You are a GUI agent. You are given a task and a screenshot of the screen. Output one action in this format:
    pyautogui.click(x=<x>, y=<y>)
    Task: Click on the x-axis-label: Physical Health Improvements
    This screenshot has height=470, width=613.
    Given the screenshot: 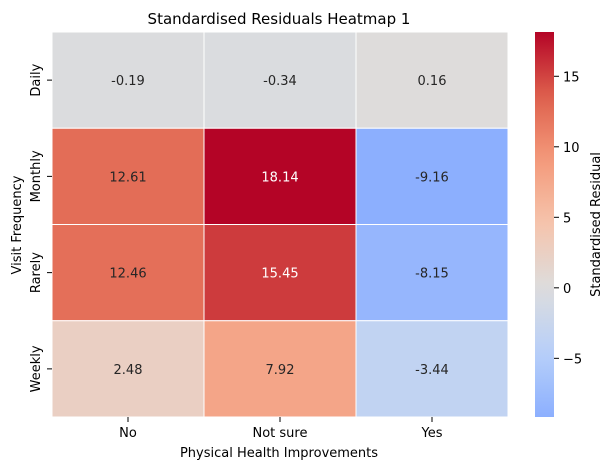 What is the action you would take?
    pyautogui.click(x=279, y=453)
    